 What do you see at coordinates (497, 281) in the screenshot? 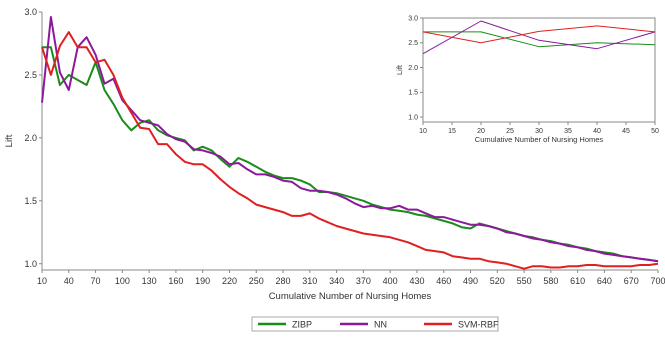
I see `x-tick-label: 520` at bounding box center [497, 281].